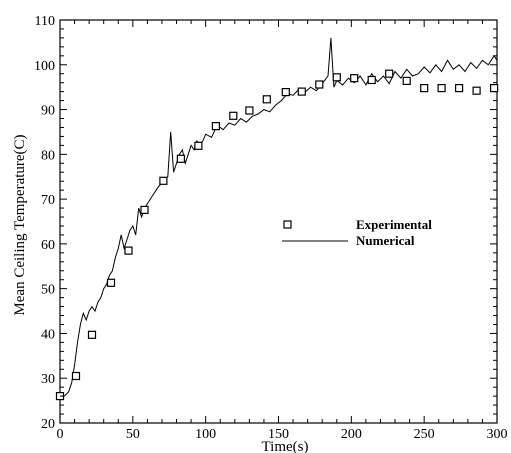  Describe the element at coordinates (133, 434) in the screenshot. I see `x-tick-label: 50` at that location.